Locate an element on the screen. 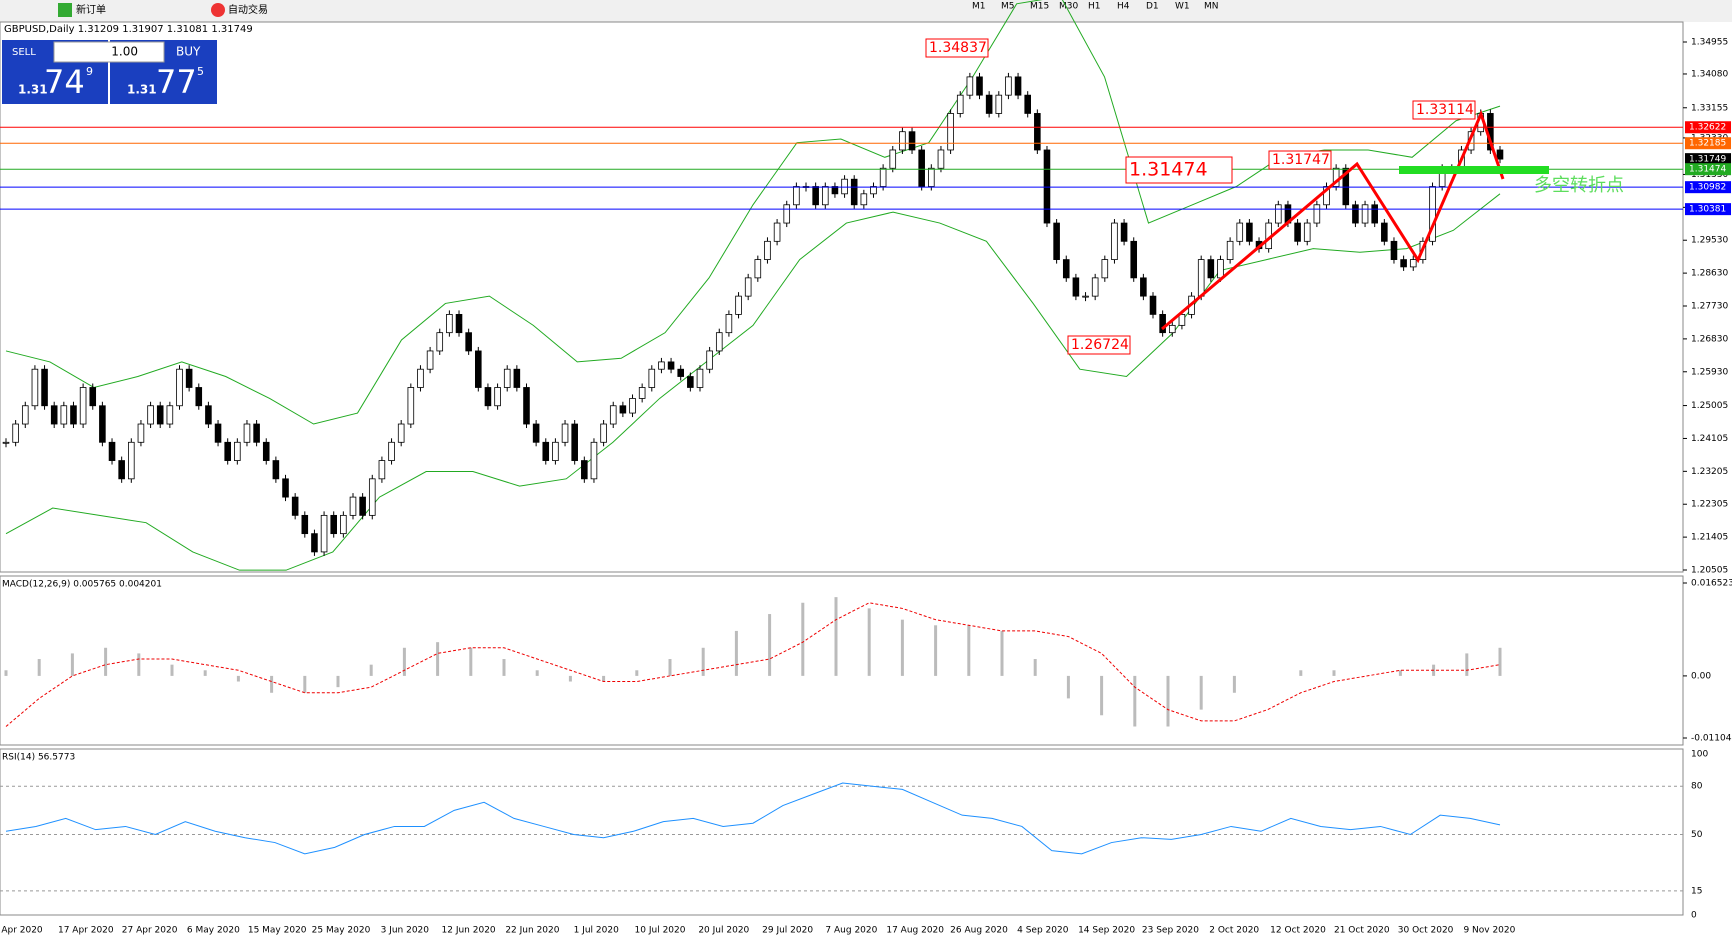 This screenshot has height=945, width=1732. lots-input is located at coordinates (109, 52).